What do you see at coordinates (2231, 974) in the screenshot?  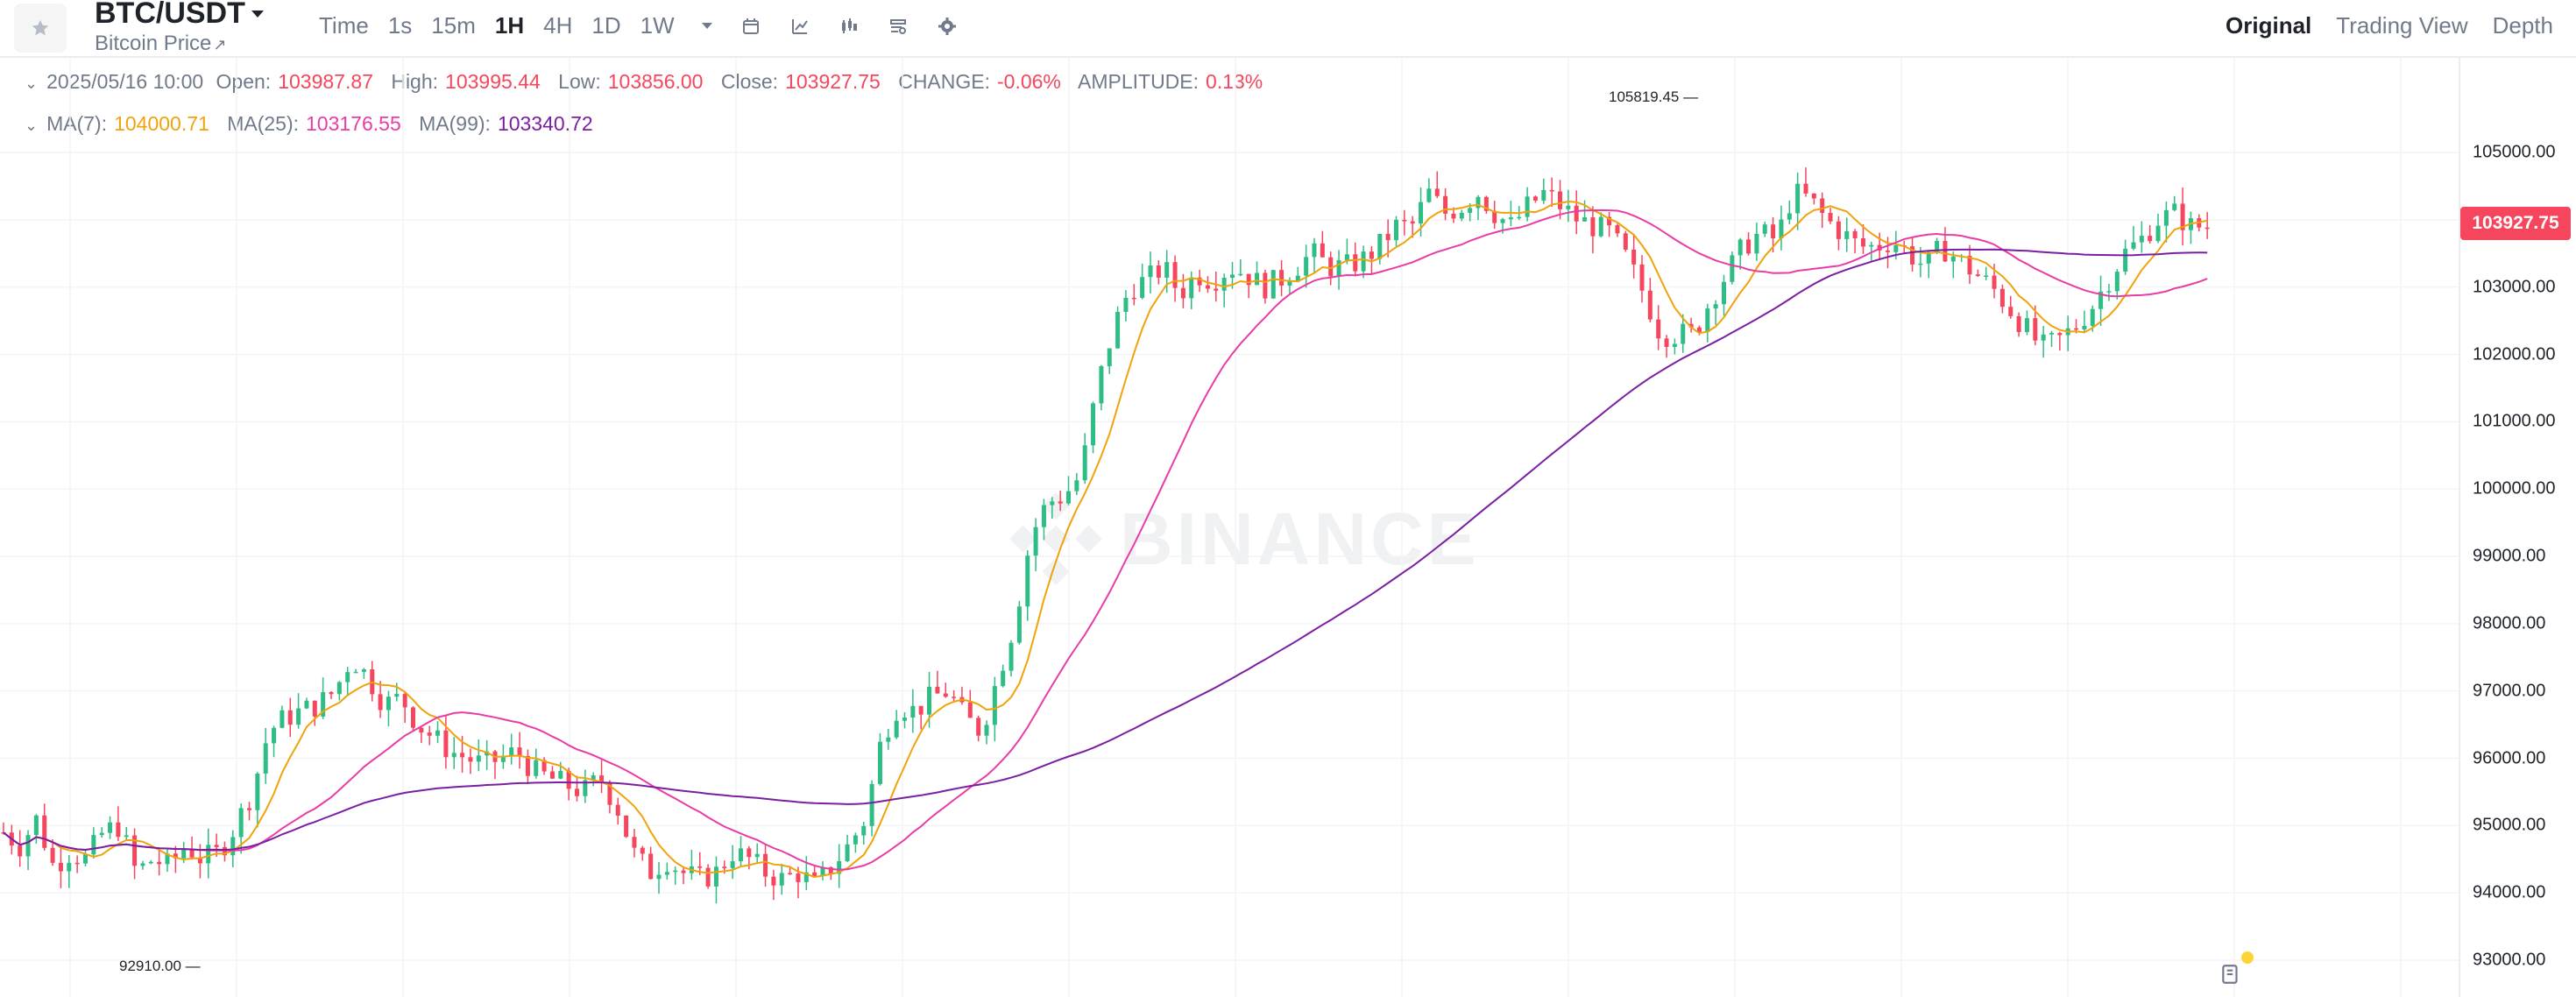 I see `notes-button` at bounding box center [2231, 974].